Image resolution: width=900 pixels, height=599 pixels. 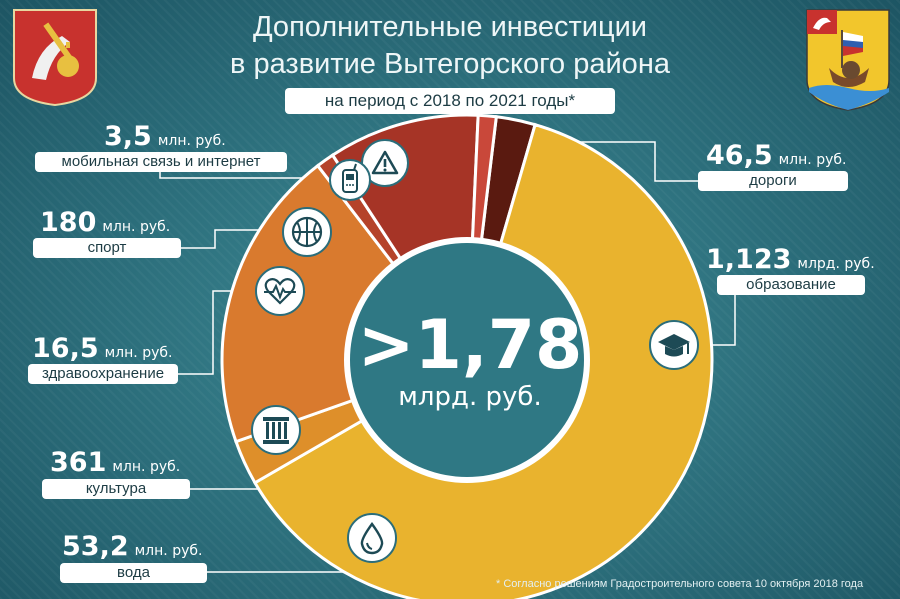 What do you see at coordinates (776, 155) in the screenshot?
I see `roads-value: 46,5 млн. руб.` at bounding box center [776, 155].